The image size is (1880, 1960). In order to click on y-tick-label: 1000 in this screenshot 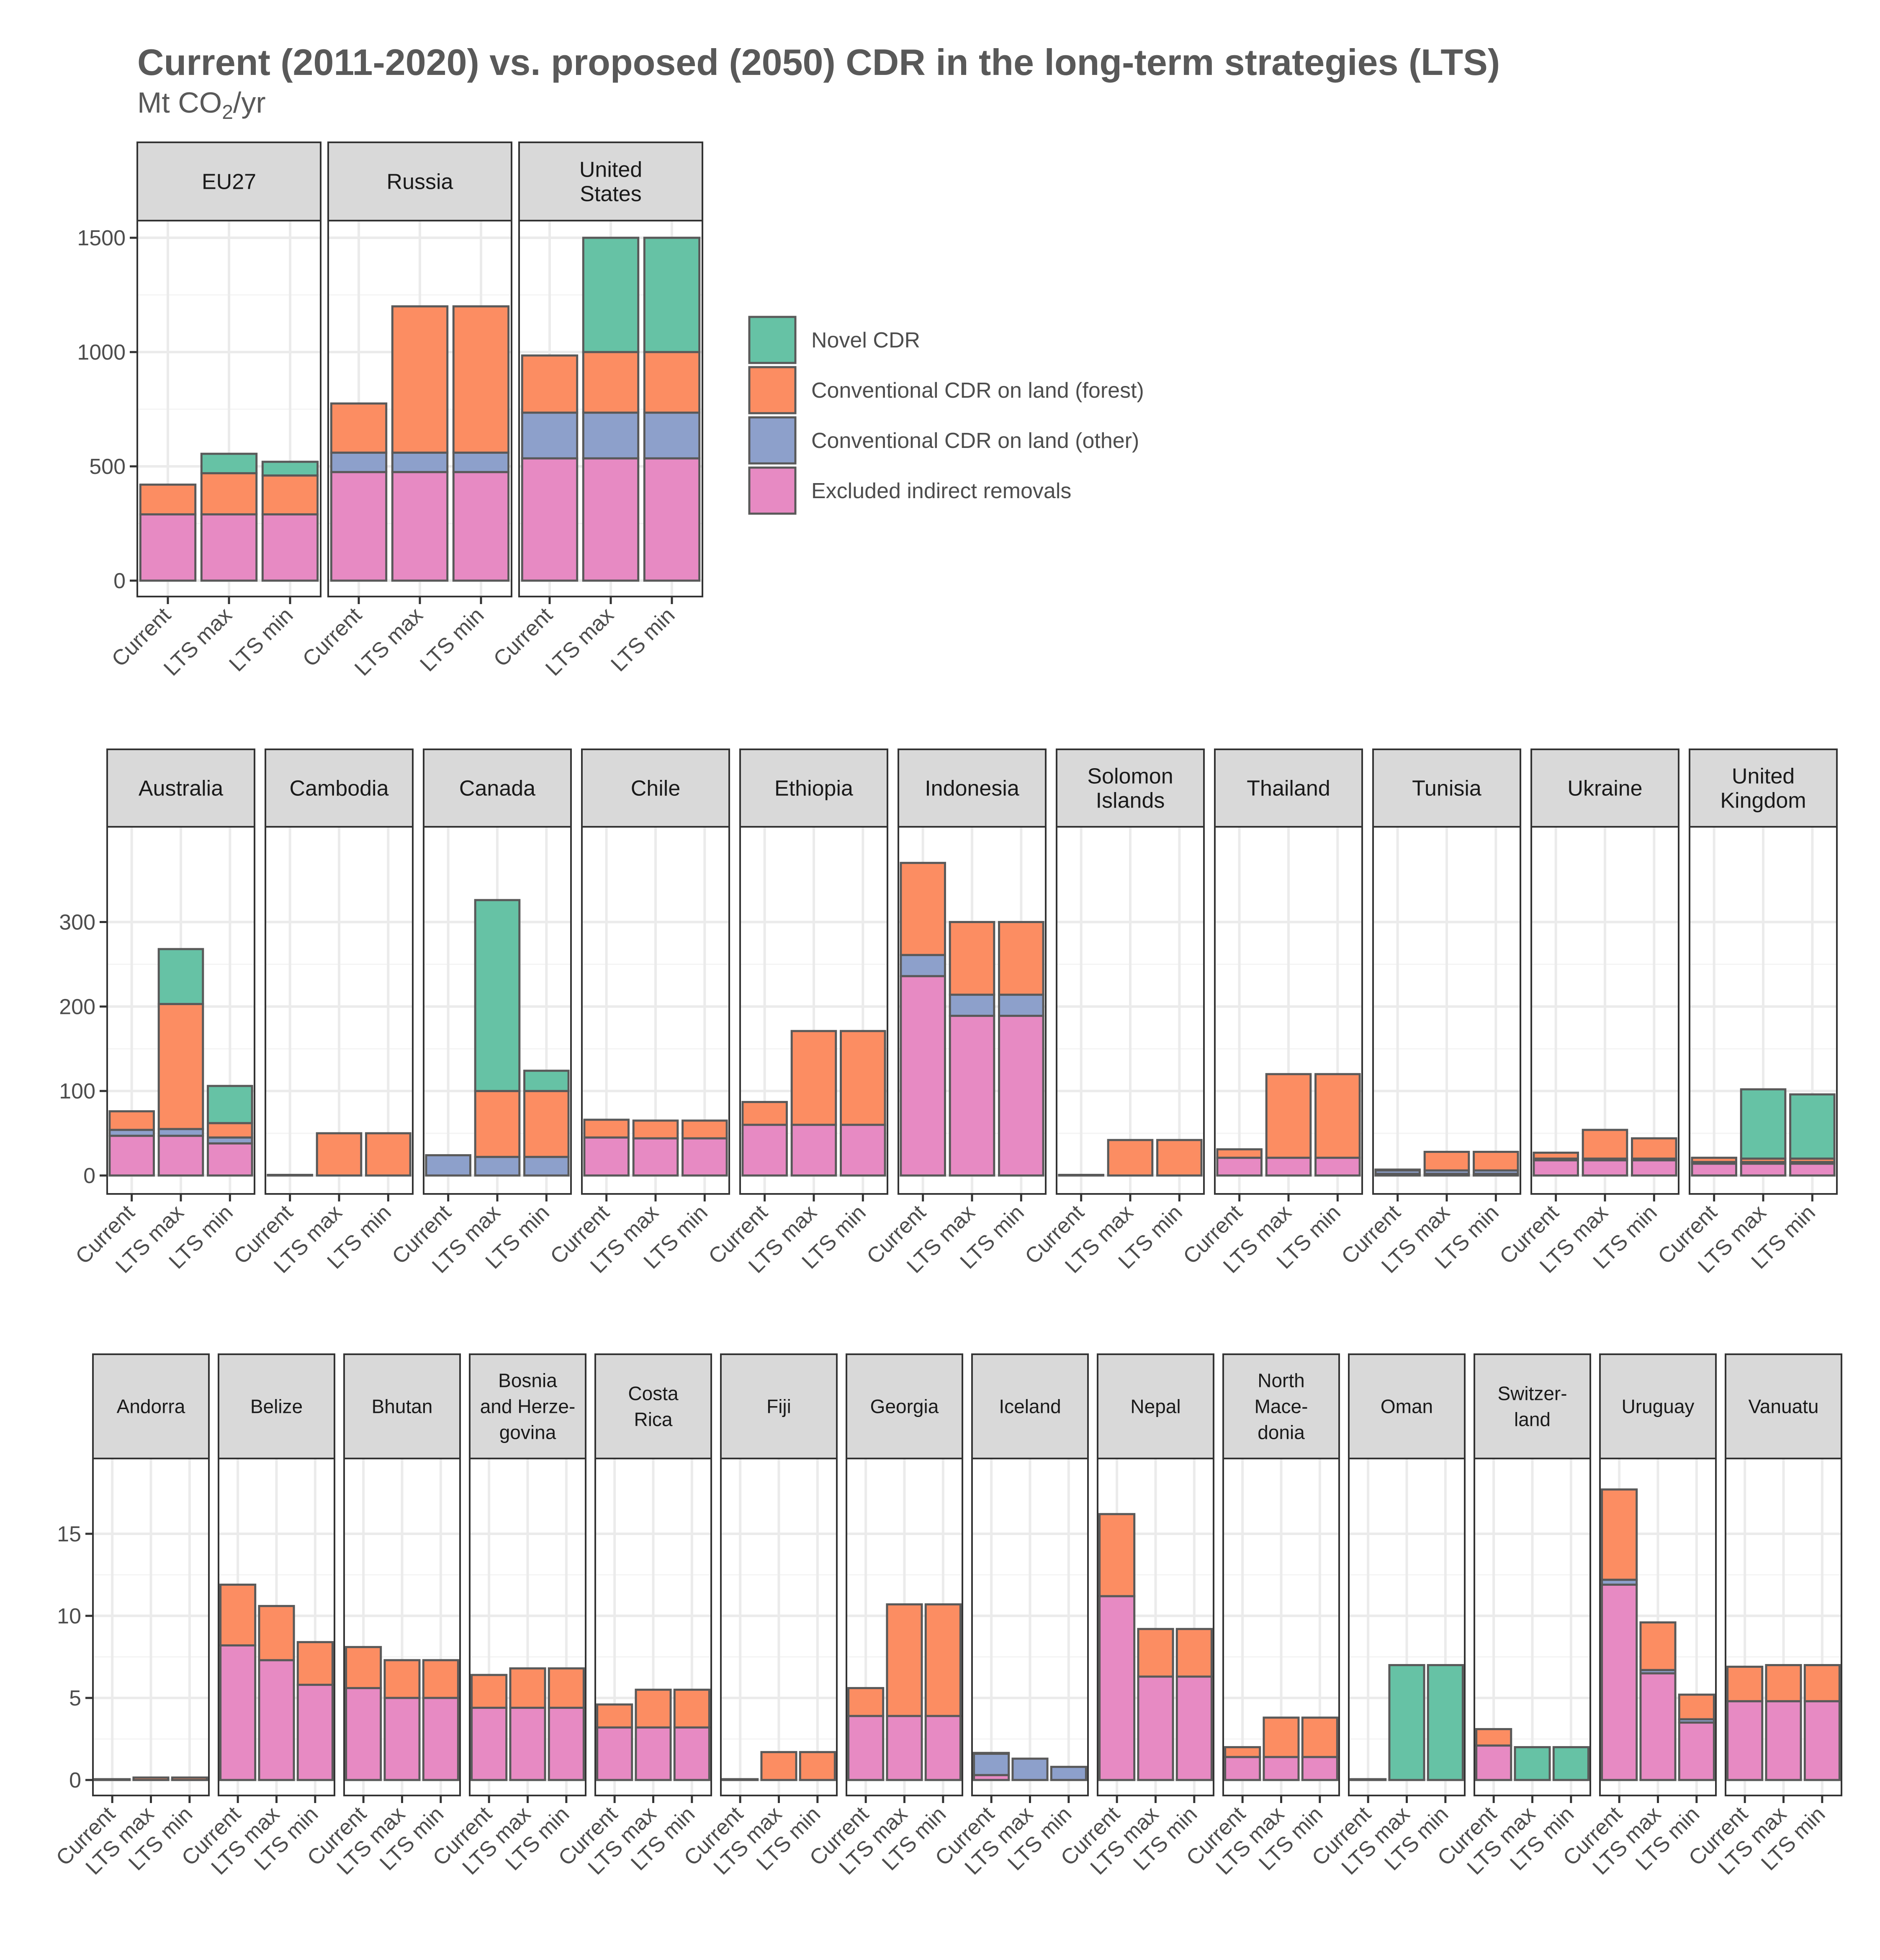, I will do `click(102, 352)`.